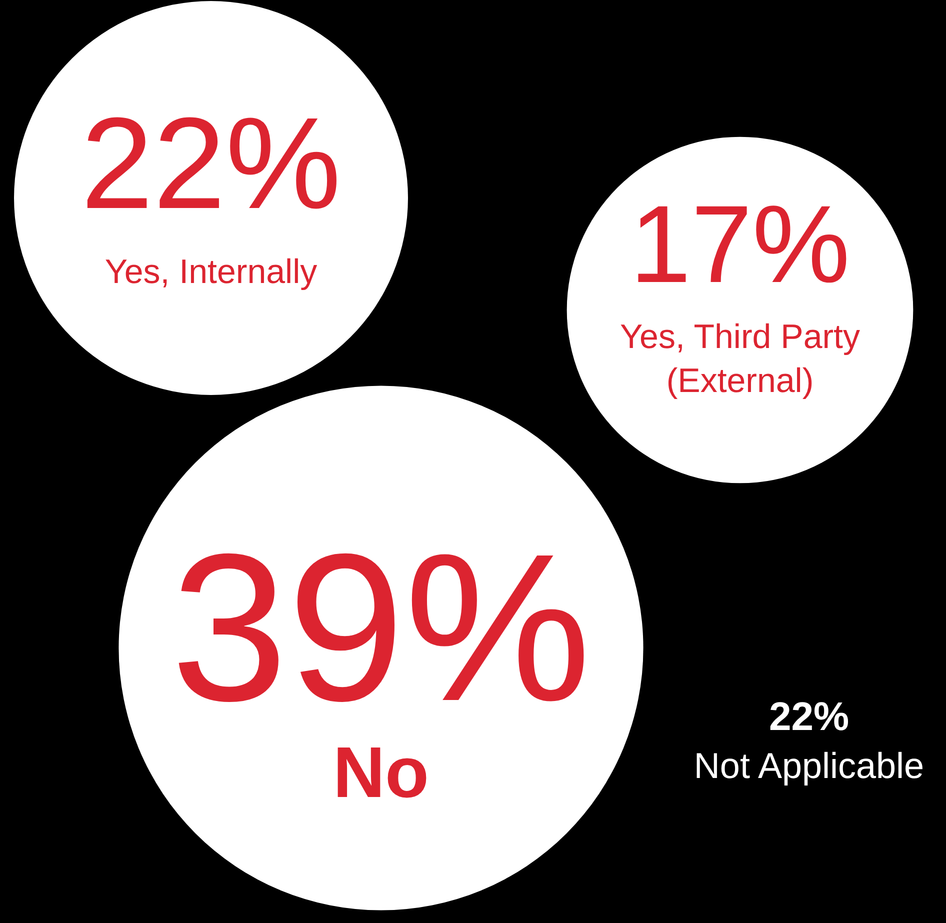 Image resolution: width=946 pixels, height=923 pixels. I want to click on category-label: Yes, Third Party (External), so click(740, 359).